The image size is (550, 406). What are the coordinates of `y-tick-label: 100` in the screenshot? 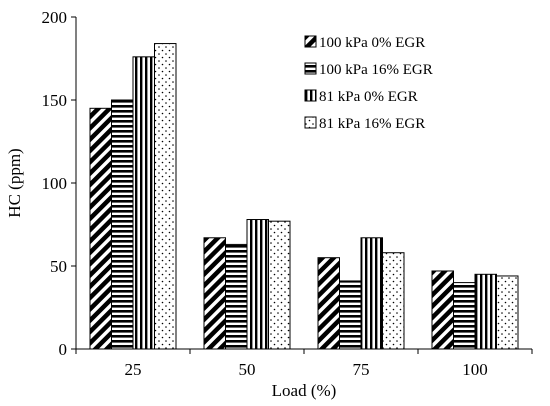 It's located at (55, 183).